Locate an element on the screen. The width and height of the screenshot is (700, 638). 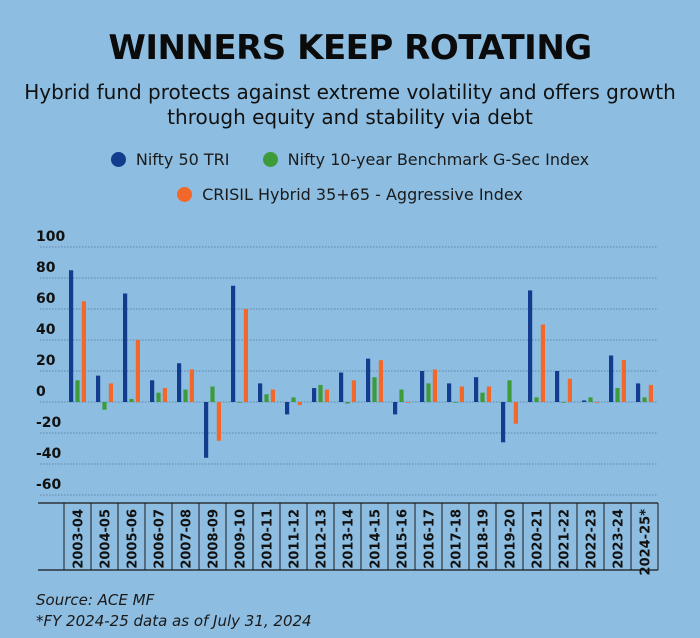
x-tick-label: 2010-11 is located at coordinates (268, 539).